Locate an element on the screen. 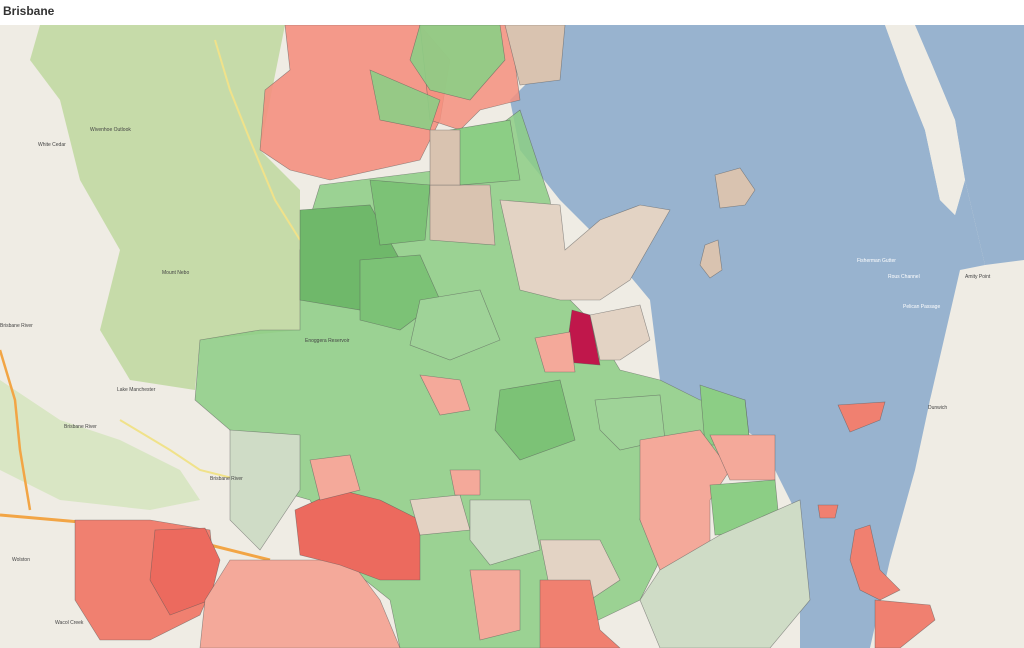 This screenshot has width=1024, height=648. place-label: Dunwich is located at coordinates (937, 408).